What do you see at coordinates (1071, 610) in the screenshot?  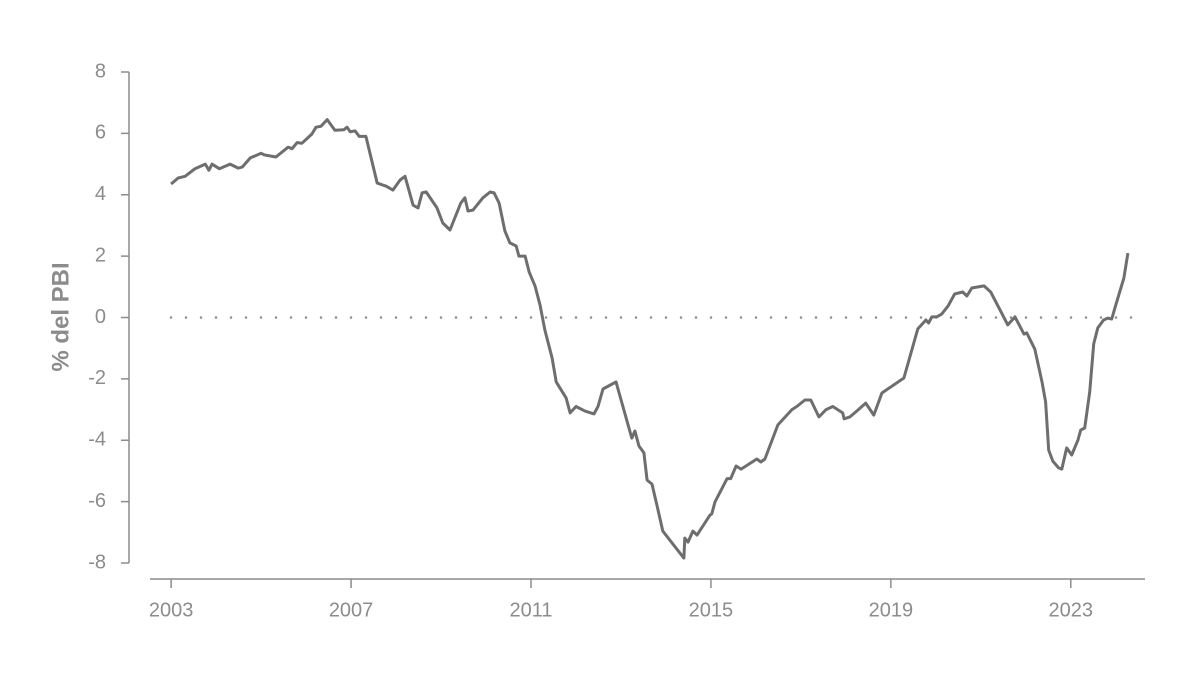 I see `x-tick-label: 2023` at bounding box center [1071, 610].